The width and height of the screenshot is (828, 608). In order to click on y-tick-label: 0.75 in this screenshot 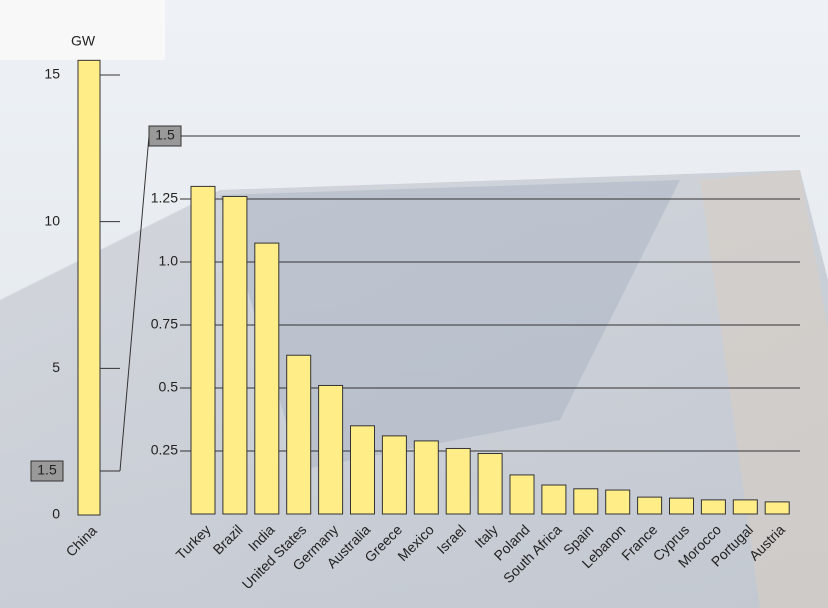, I will do `click(164, 324)`.